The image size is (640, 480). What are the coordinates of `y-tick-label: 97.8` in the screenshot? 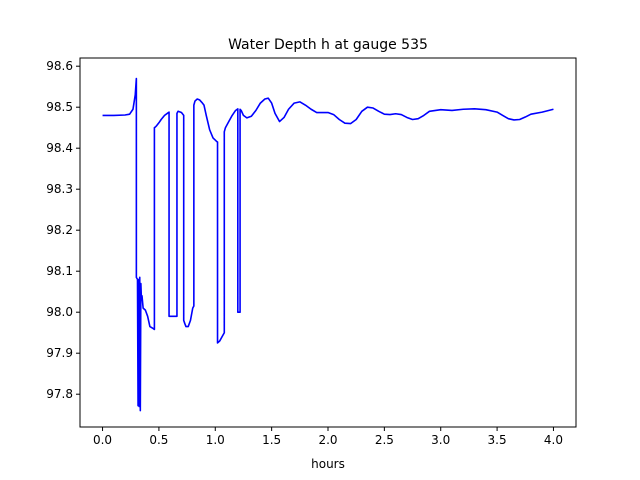 It's located at (59, 394).